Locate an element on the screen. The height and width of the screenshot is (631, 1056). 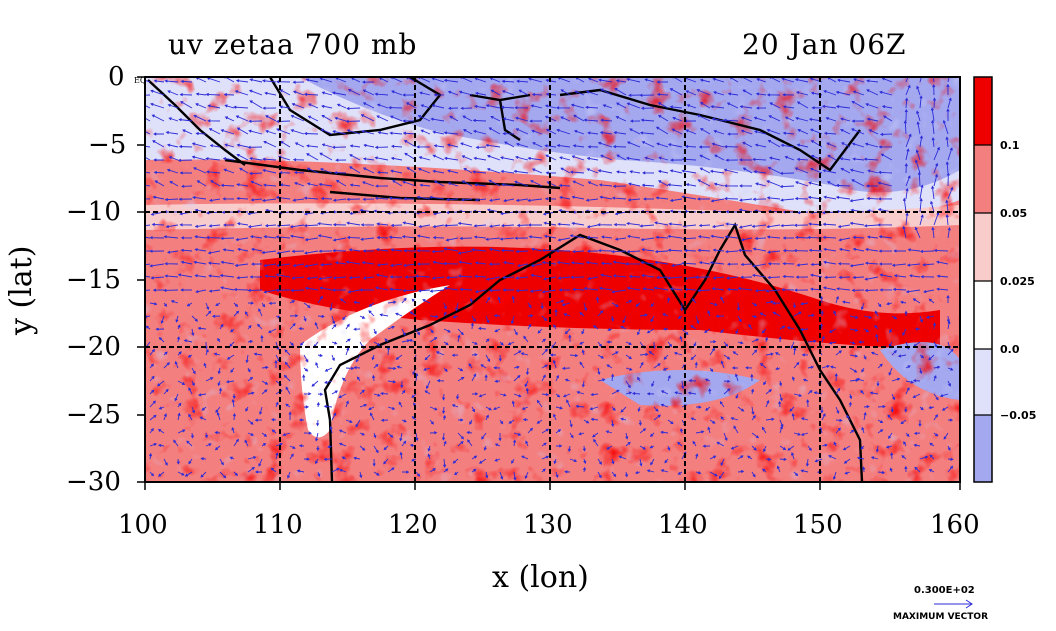
y-tick-30: −30 is located at coordinates (93, 482).